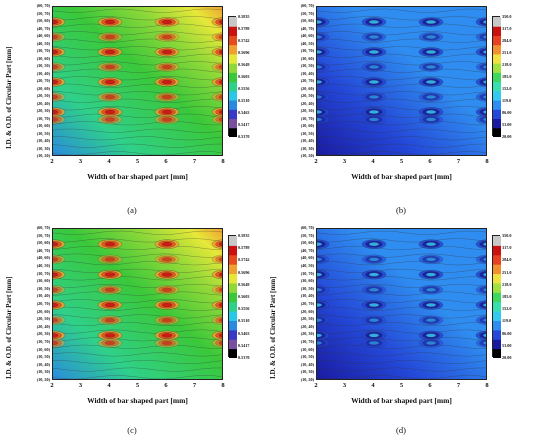 The height and width of the screenshot is (443, 550). Describe the element at coordinates (507, 357) in the screenshot. I see `colorbar-tick-label: 20.00` at that location.